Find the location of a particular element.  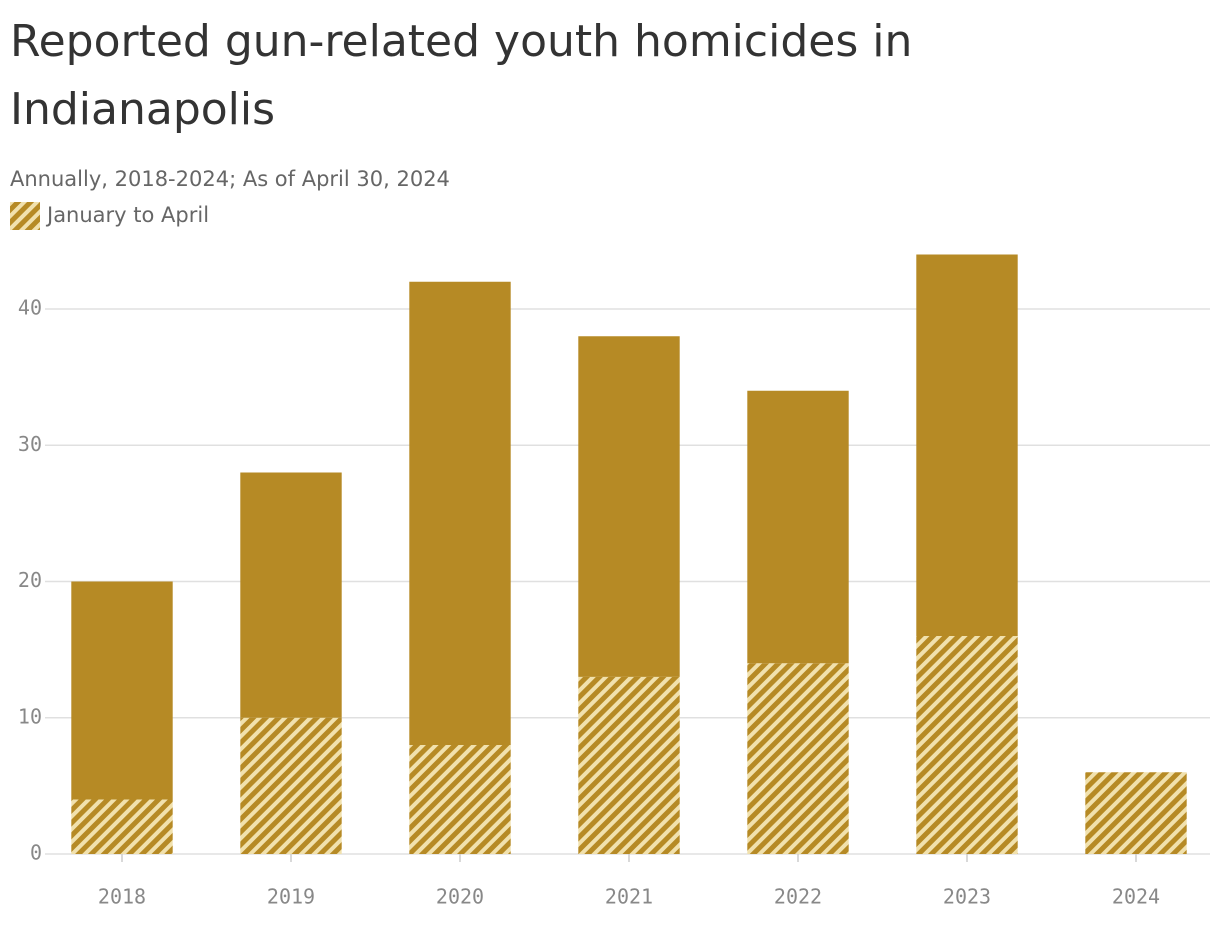

x-tick-label: 2022 is located at coordinates (798, 897).